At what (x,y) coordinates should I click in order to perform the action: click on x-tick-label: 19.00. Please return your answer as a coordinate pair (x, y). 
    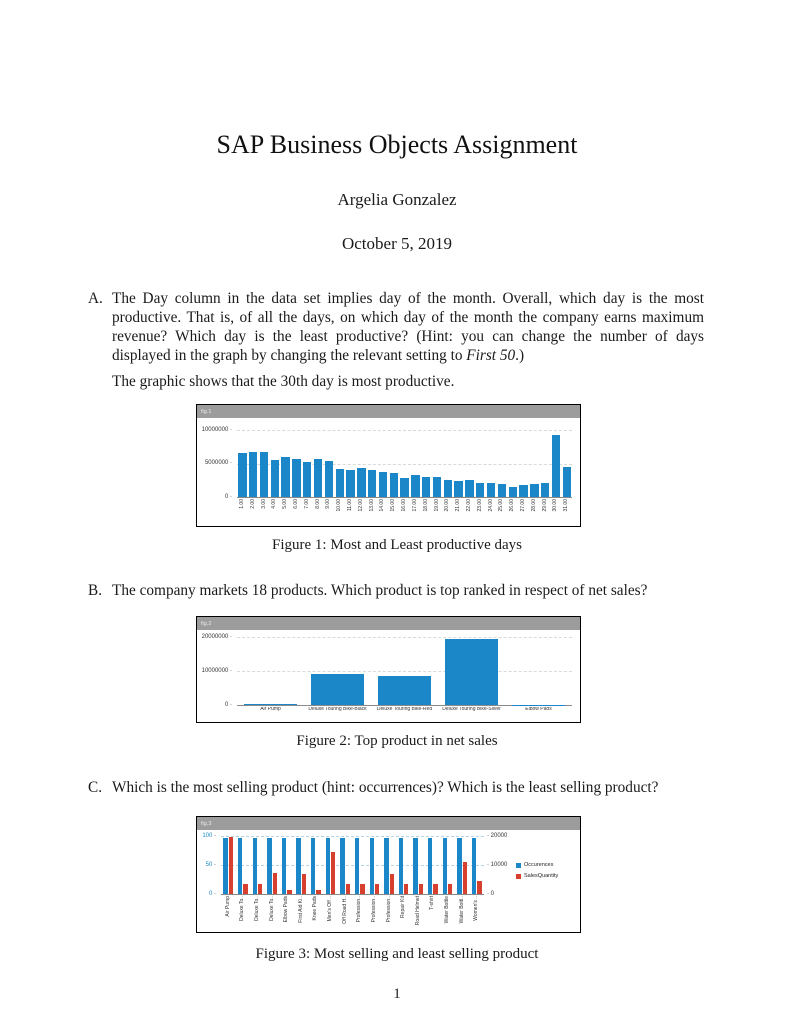
    Looking at the image, I should click on (436, 505).